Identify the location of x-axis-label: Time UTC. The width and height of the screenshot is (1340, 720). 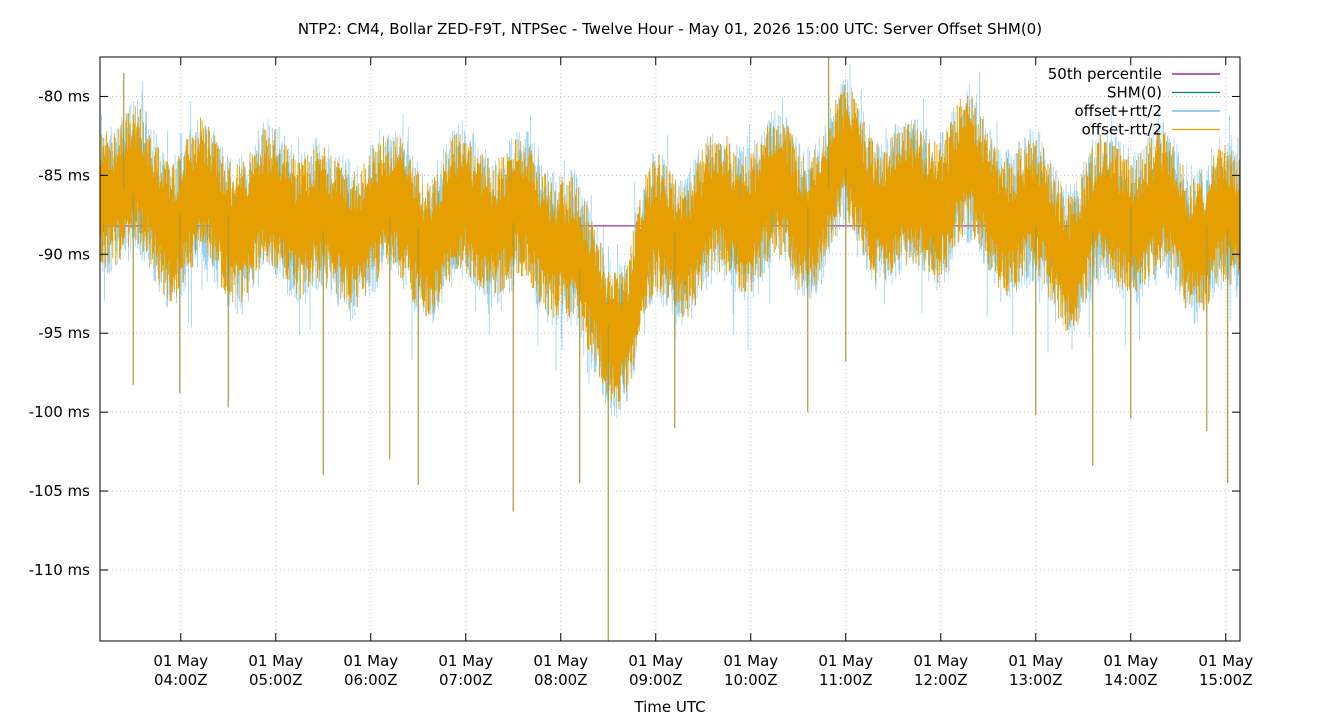
(669, 707).